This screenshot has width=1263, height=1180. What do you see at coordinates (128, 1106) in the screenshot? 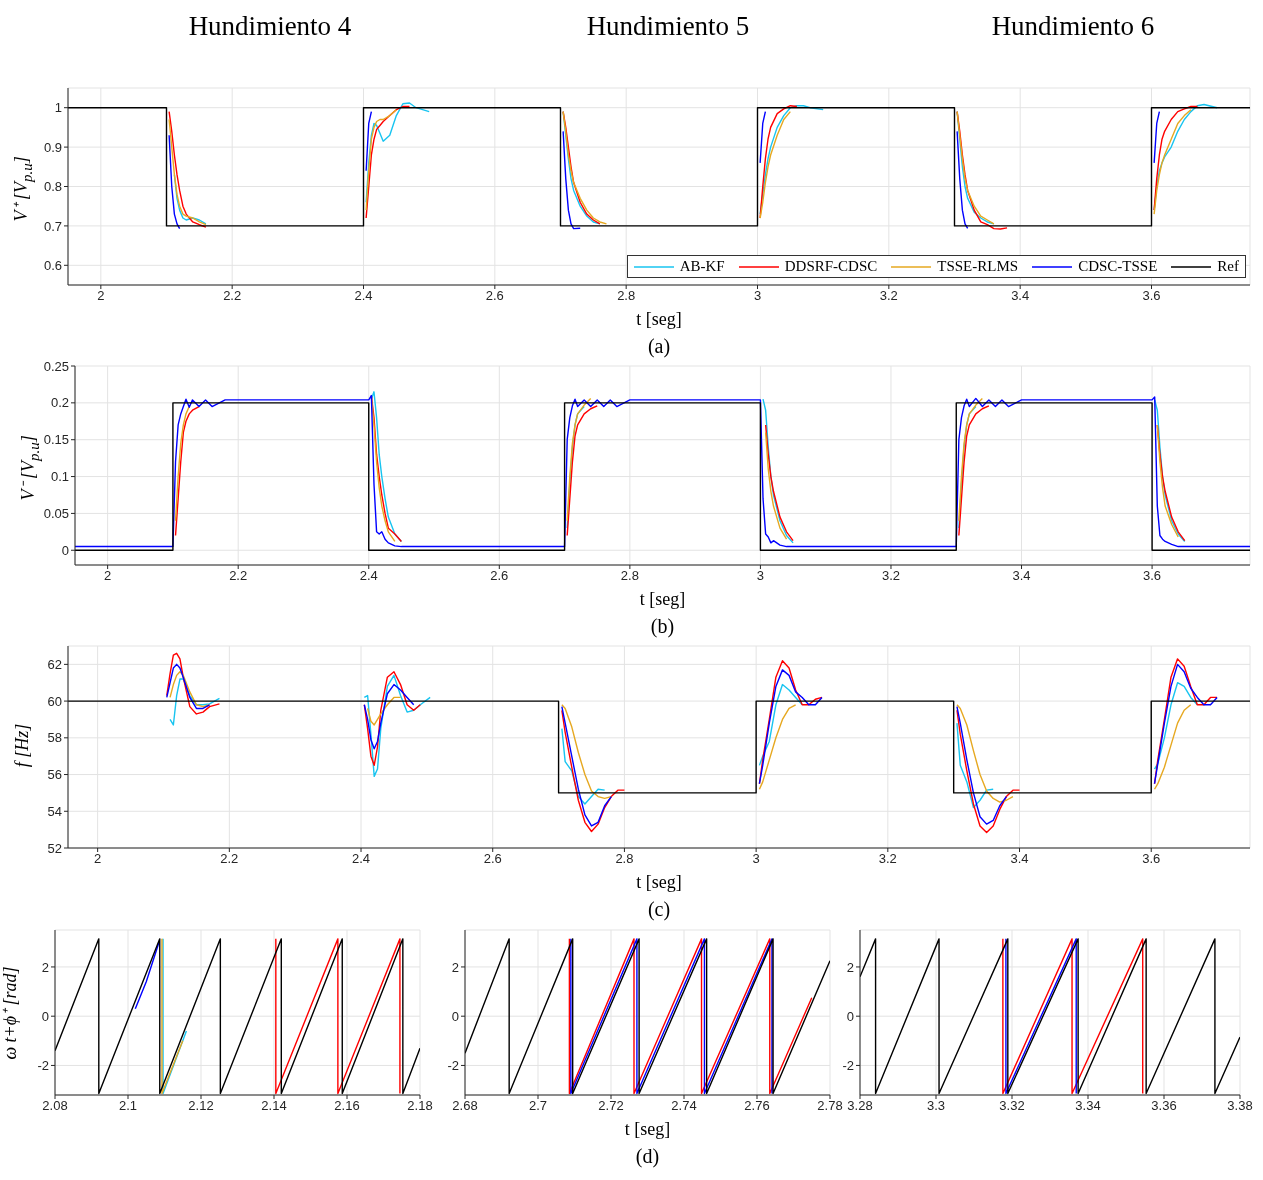
I see `x-tick-label: 2.1` at bounding box center [128, 1106].